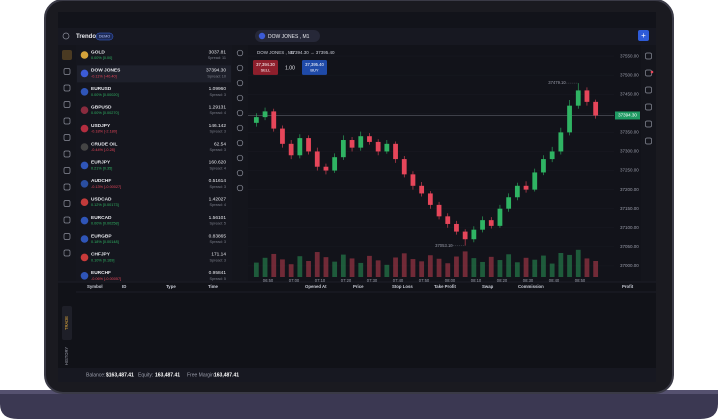 This screenshot has width=718, height=419. I want to click on buy-label: BUY, so click(314, 70).